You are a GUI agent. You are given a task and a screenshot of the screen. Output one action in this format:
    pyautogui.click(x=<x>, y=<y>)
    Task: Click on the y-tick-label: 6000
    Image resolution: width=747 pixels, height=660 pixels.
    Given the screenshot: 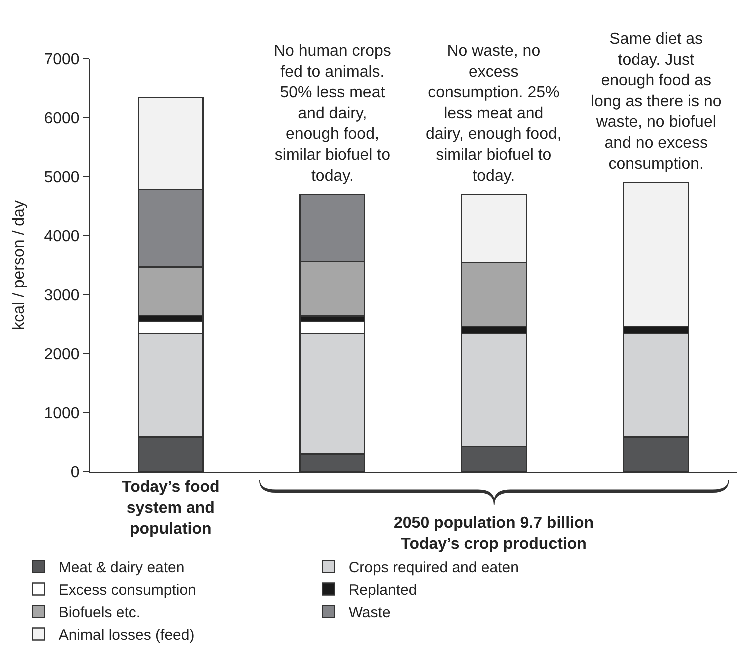 What is the action you would take?
    pyautogui.click(x=62, y=119)
    